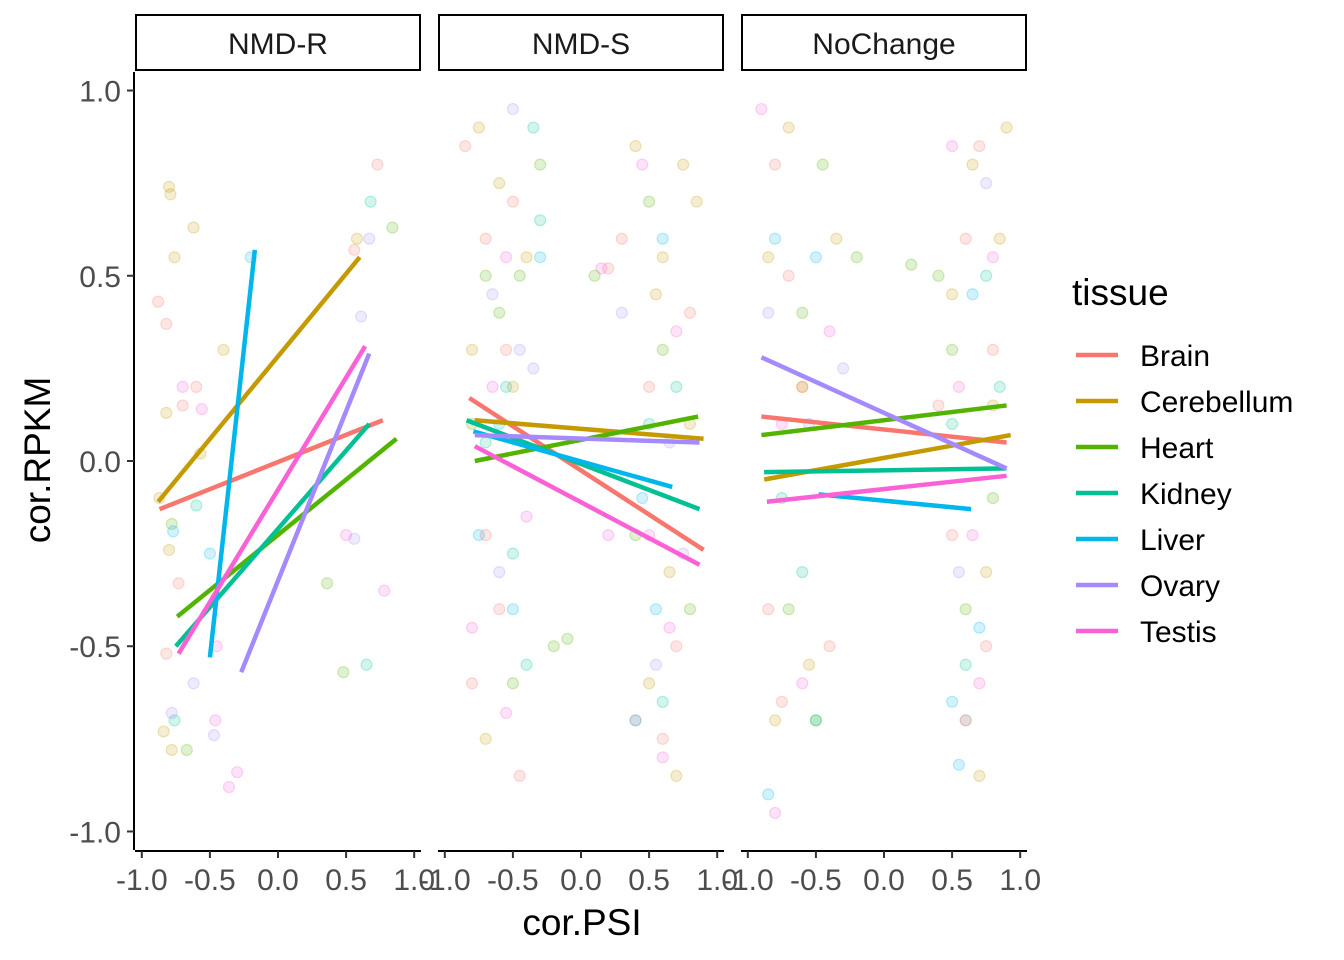 The width and height of the screenshot is (1344, 960). I want to click on y-tick-label: -0.5, so click(95, 647).